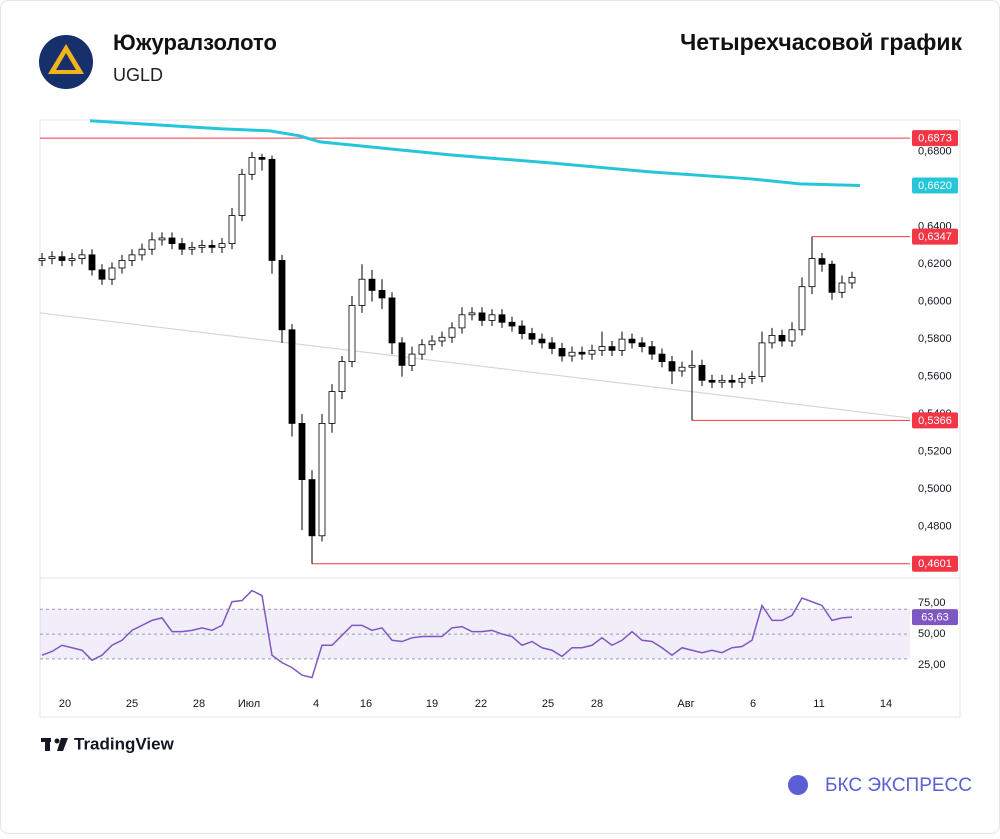  What do you see at coordinates (935, 339) in the screenshot?
I see `y-tick-label: 0,5800` at bounding box center [935, 339].